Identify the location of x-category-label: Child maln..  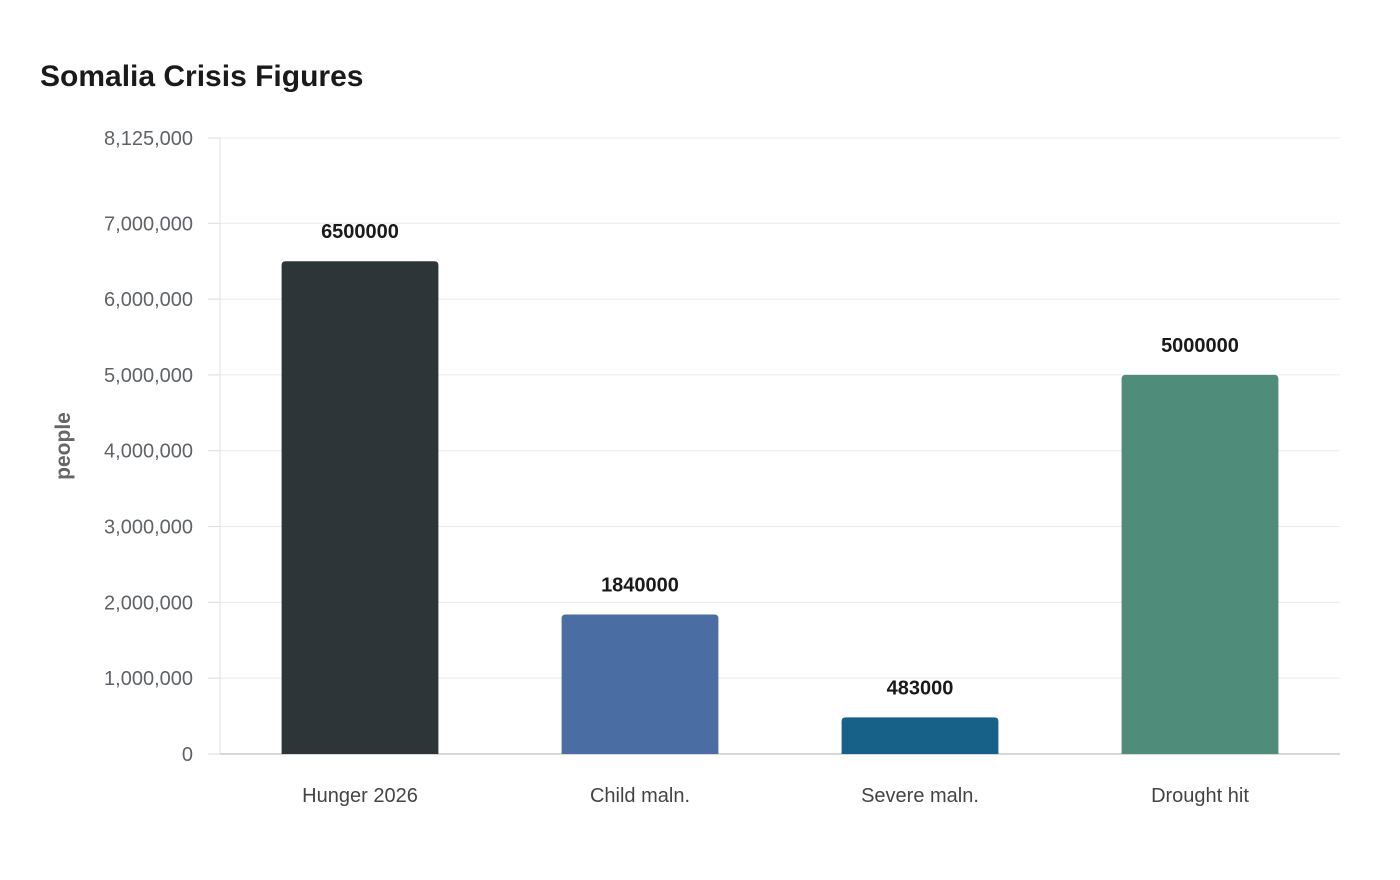
(640, 796).